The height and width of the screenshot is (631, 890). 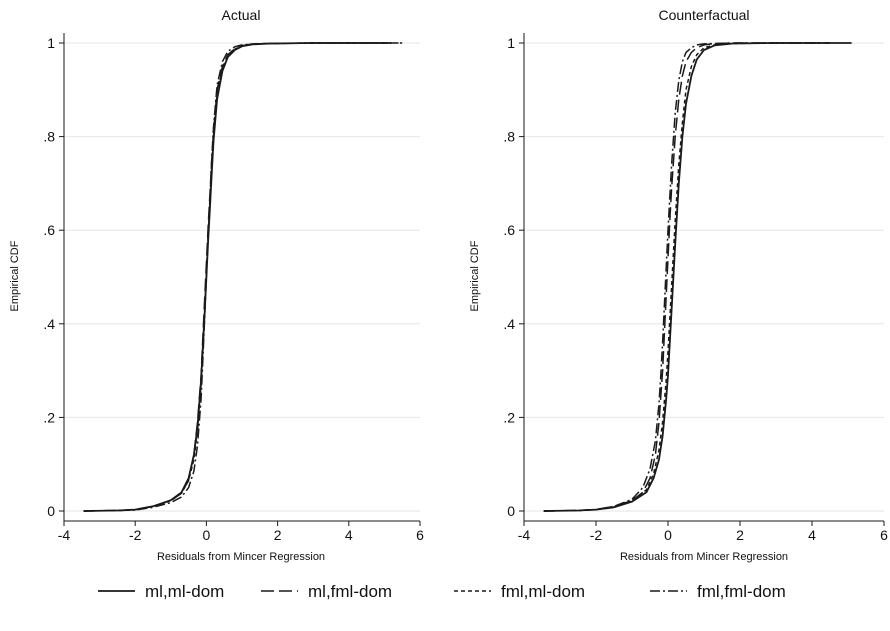 I want to click on legend-label: ml,ml-dom, so click(x=184, y=591).